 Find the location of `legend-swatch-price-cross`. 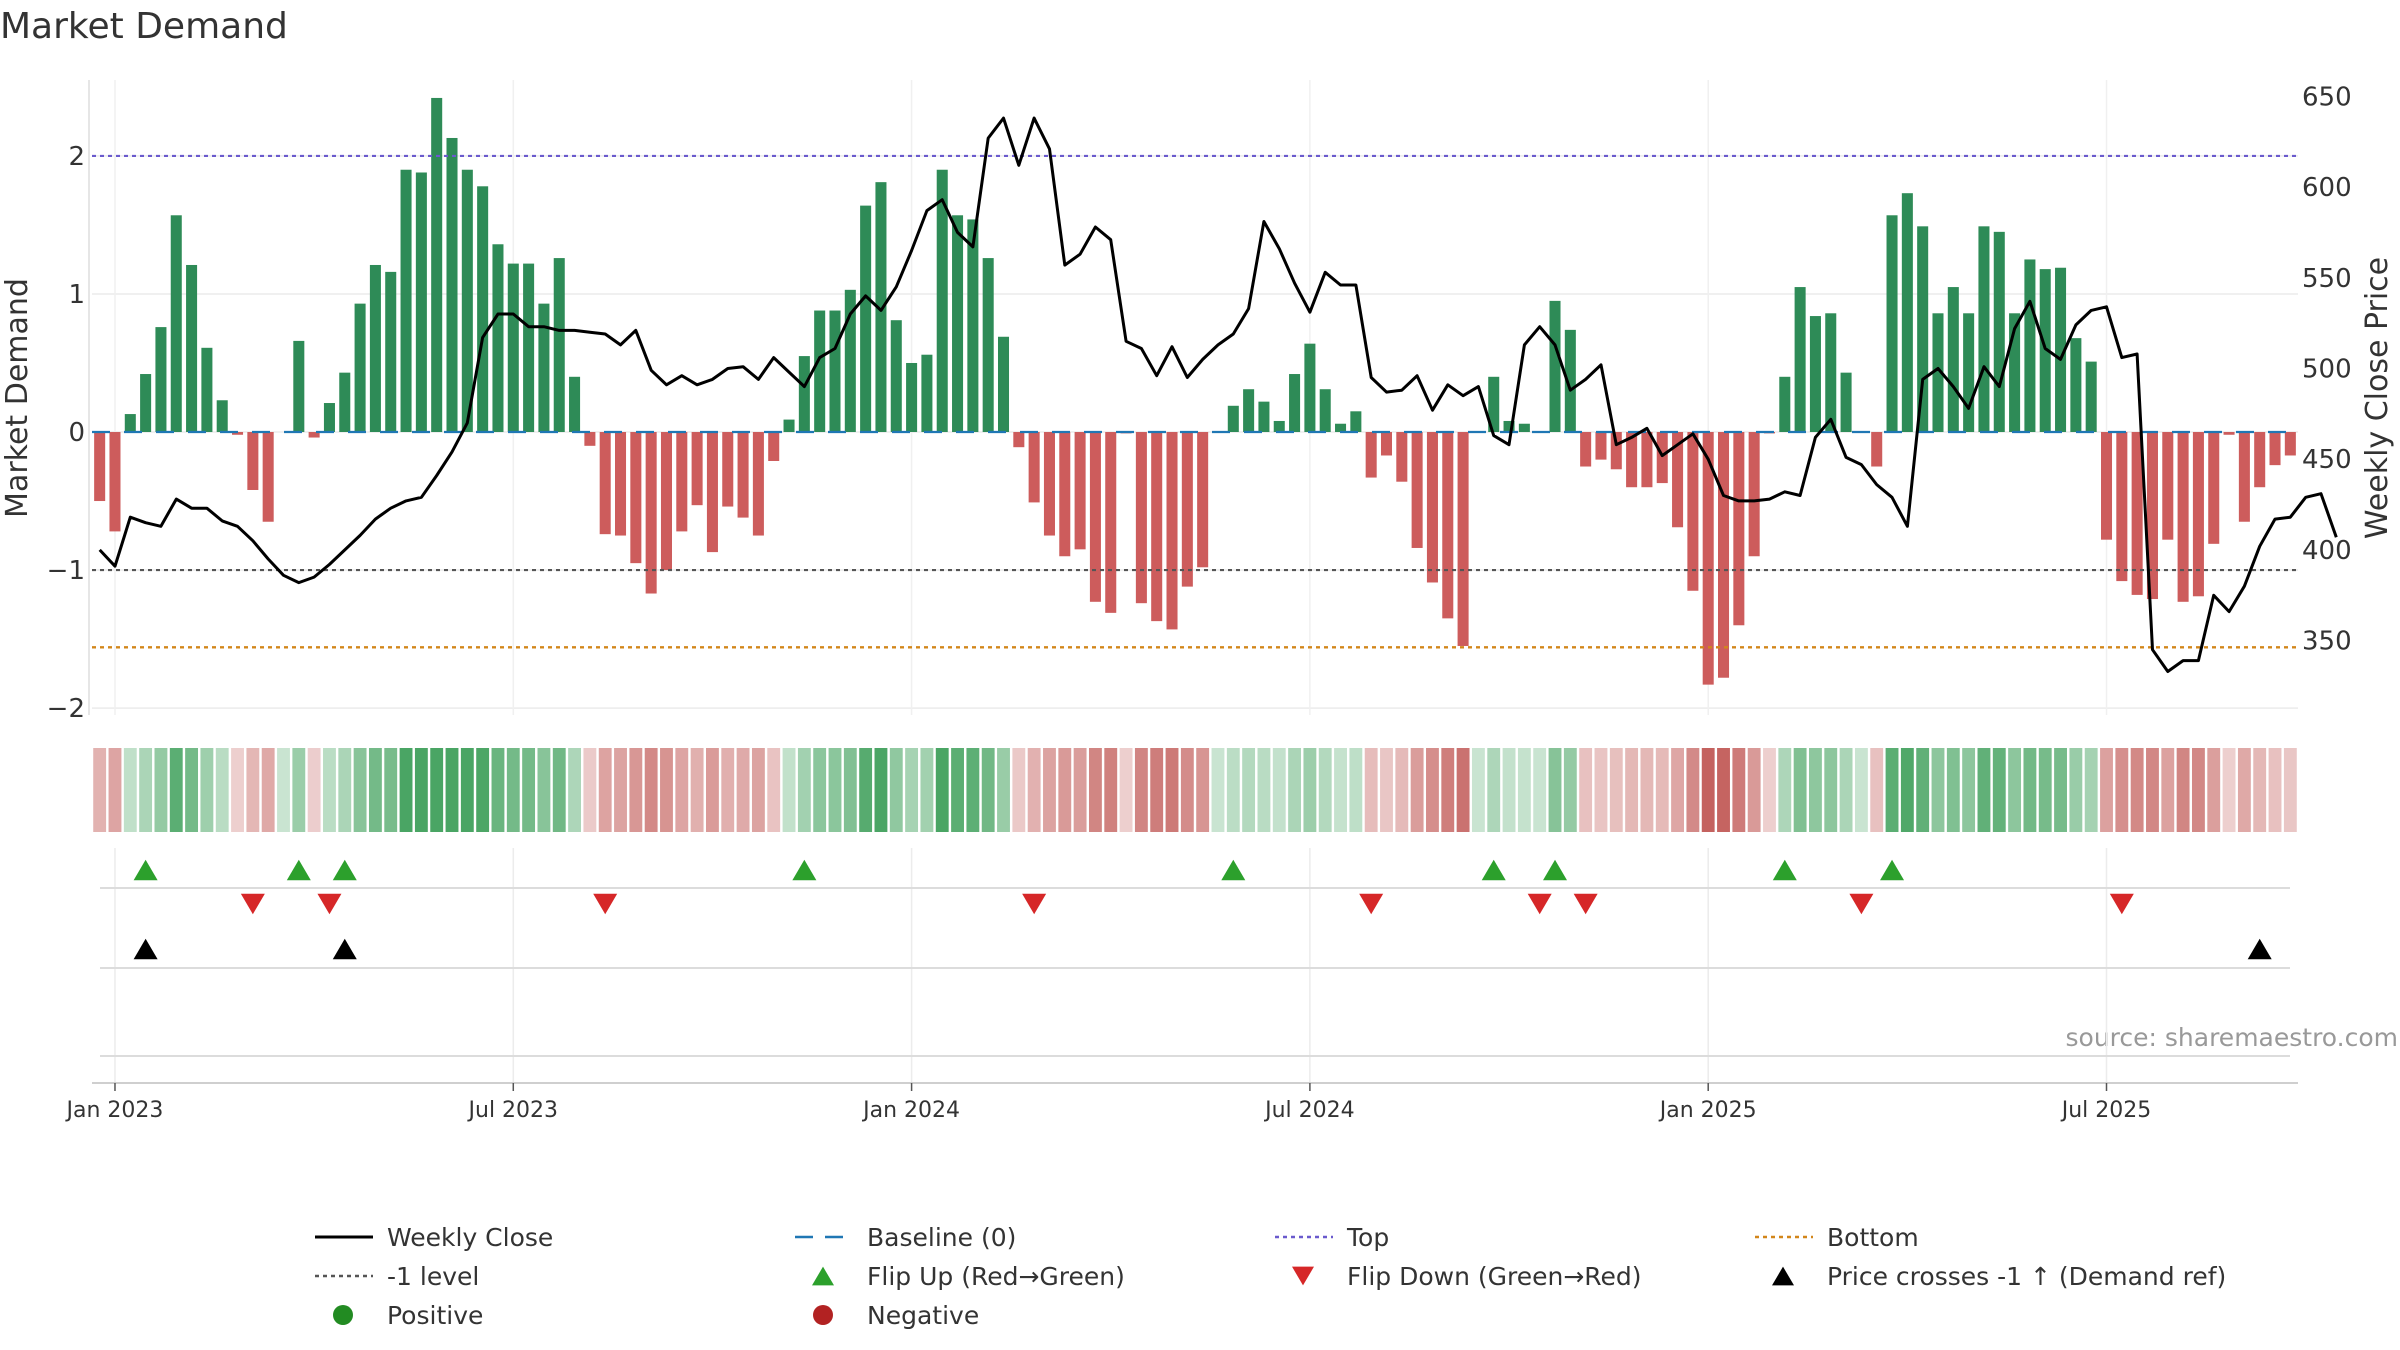

legend-swatch-price-cross is located at coordinates (1783, 1276).